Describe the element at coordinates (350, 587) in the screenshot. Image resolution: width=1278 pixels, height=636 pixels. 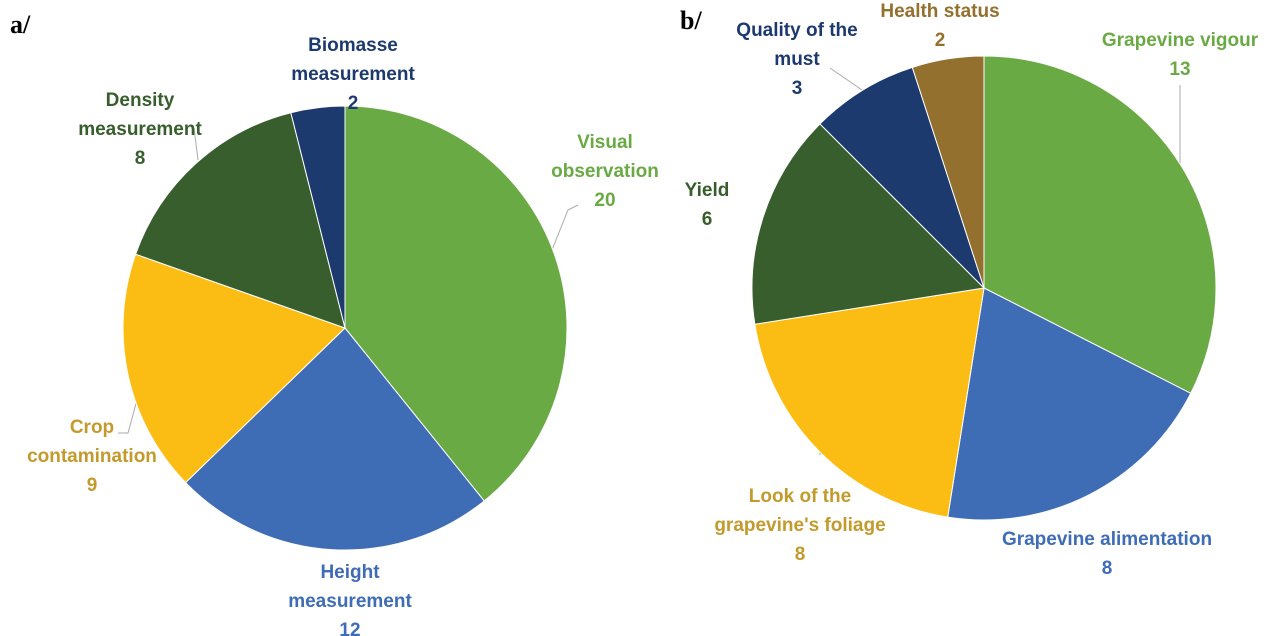
I see `slice-label: Height measurement` at that location.